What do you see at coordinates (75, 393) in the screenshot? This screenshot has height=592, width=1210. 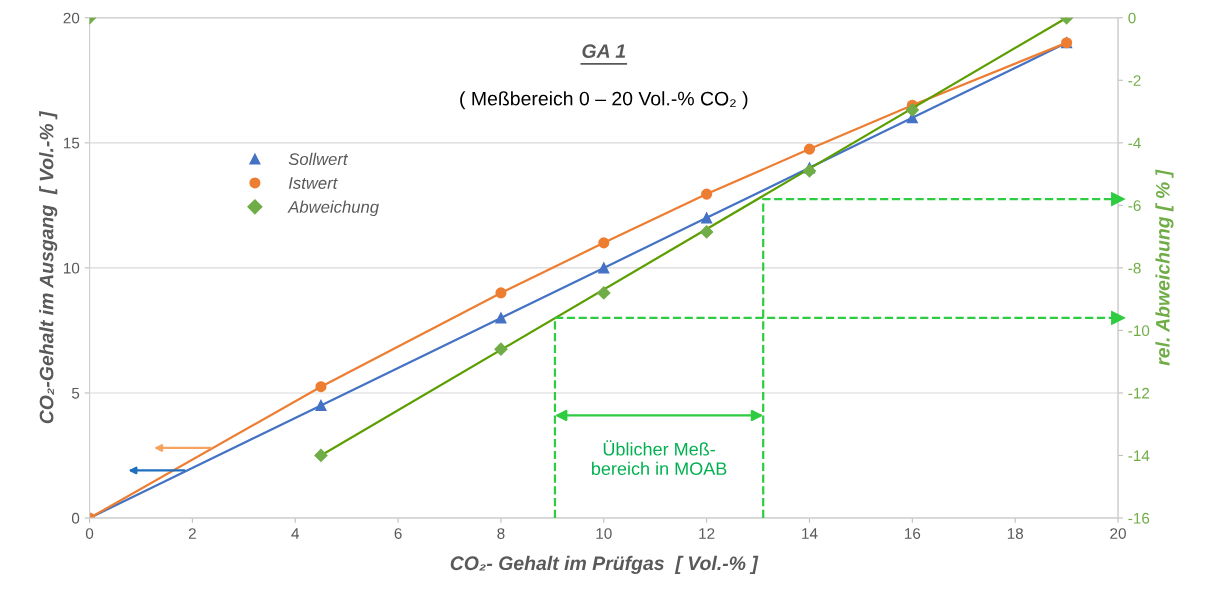 I see `y-tick-label: 5` at bounding box center [75, 393].